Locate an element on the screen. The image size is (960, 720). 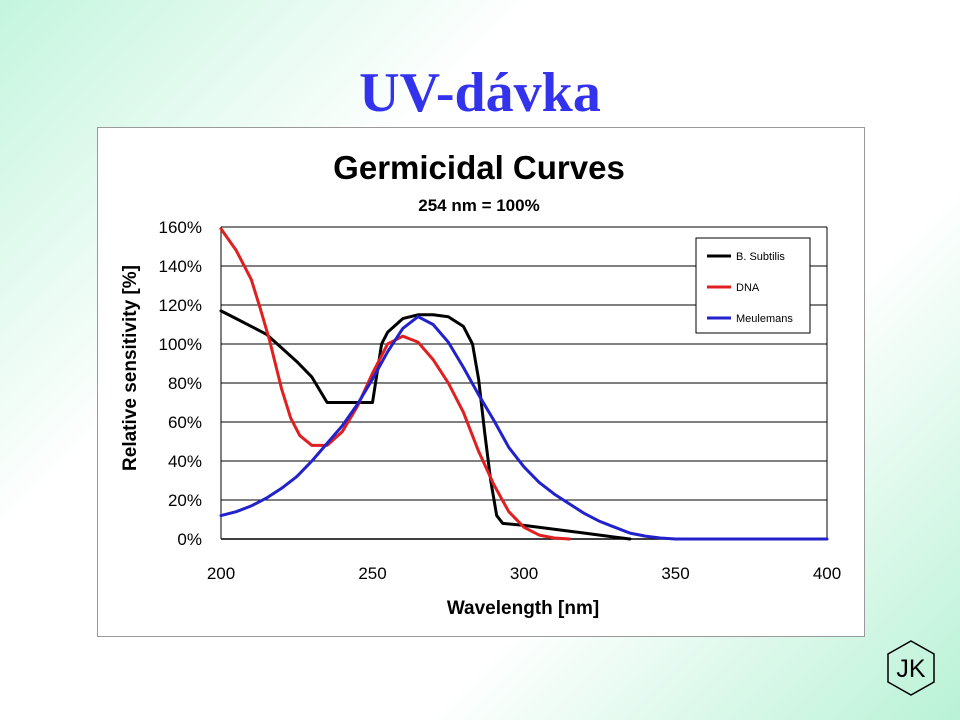
x-tick-label: 250 is located at coordinates (372, 573).